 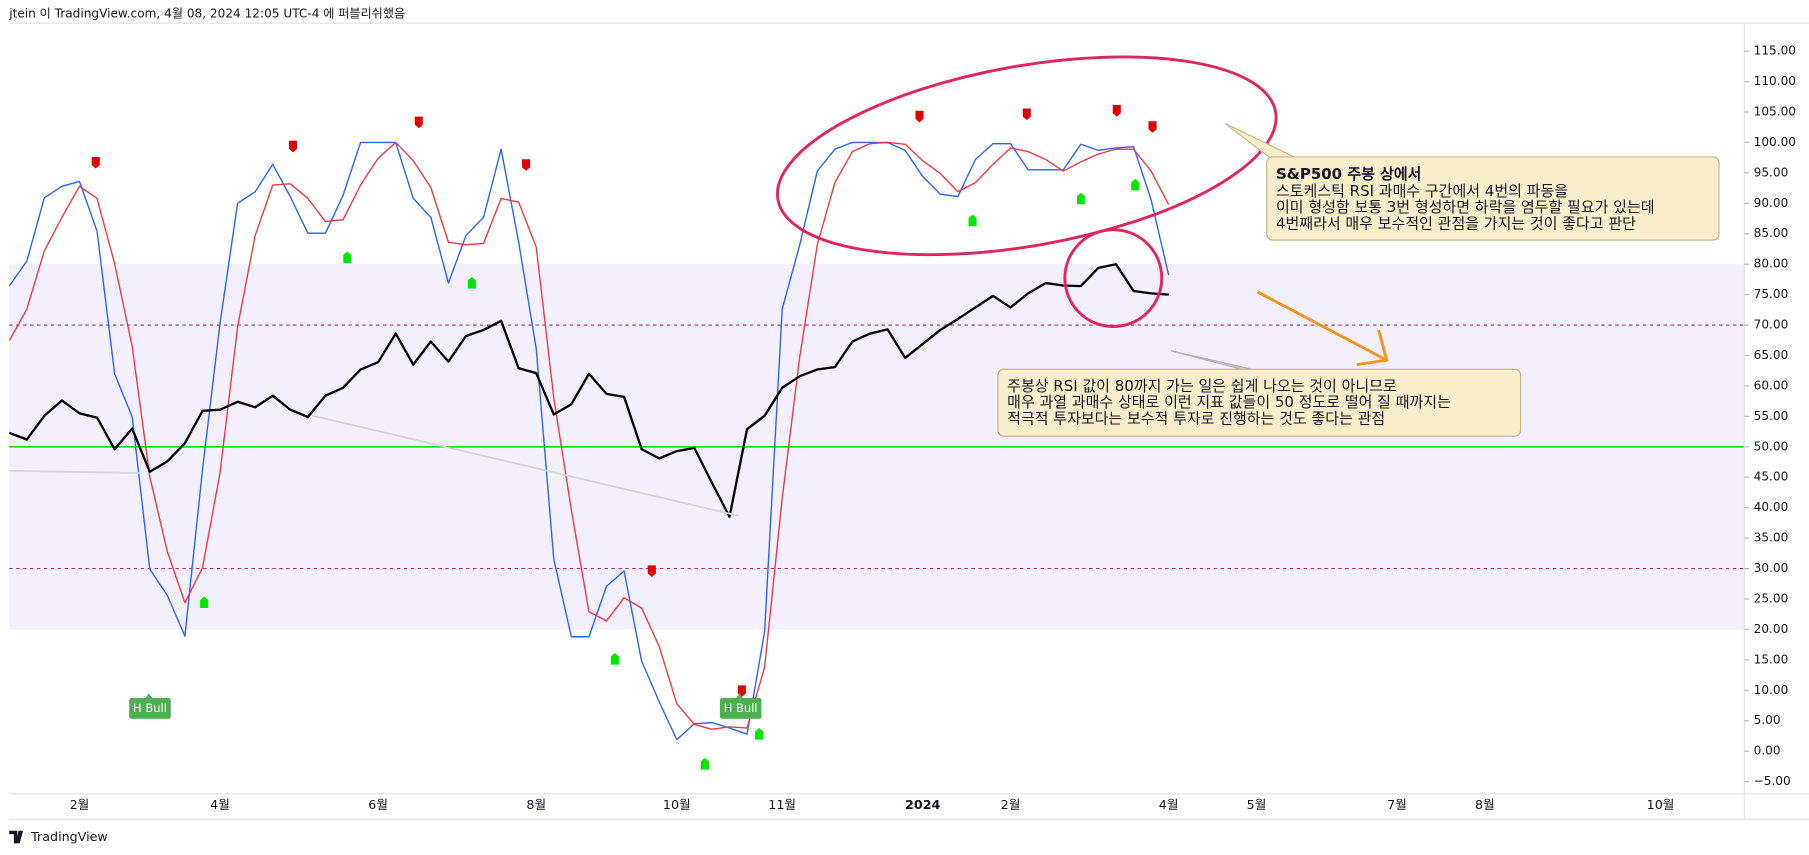 What do you see at coordinates (1465, 207) in the screenshot?
I see `callout-text: 이미 형성함 보통 3번 형성하면 하락을 염두할 필요가 있는데` at bounding box center [1465, 207].